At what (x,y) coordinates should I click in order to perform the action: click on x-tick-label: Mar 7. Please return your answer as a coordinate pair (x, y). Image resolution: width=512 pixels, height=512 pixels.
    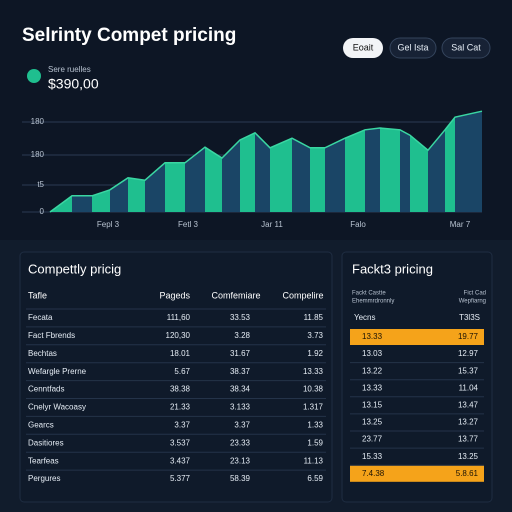
    Looking at the image, I should click on (460, 224).